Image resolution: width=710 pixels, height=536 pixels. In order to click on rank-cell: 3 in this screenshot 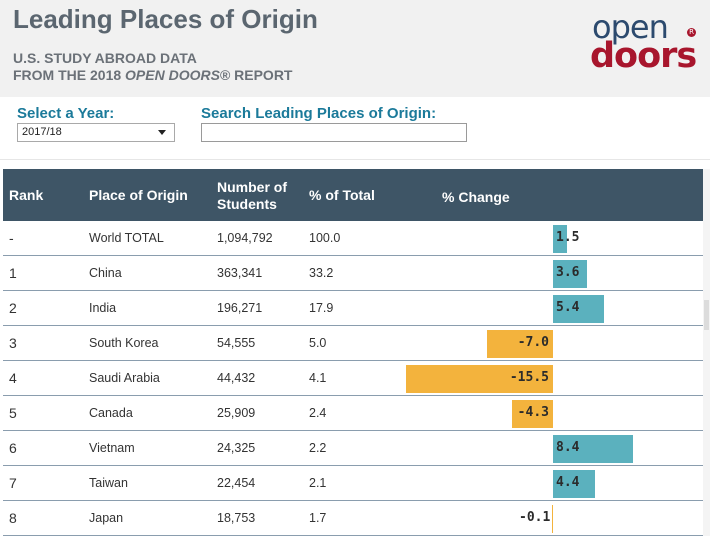, I will do `click(13, 343)`.